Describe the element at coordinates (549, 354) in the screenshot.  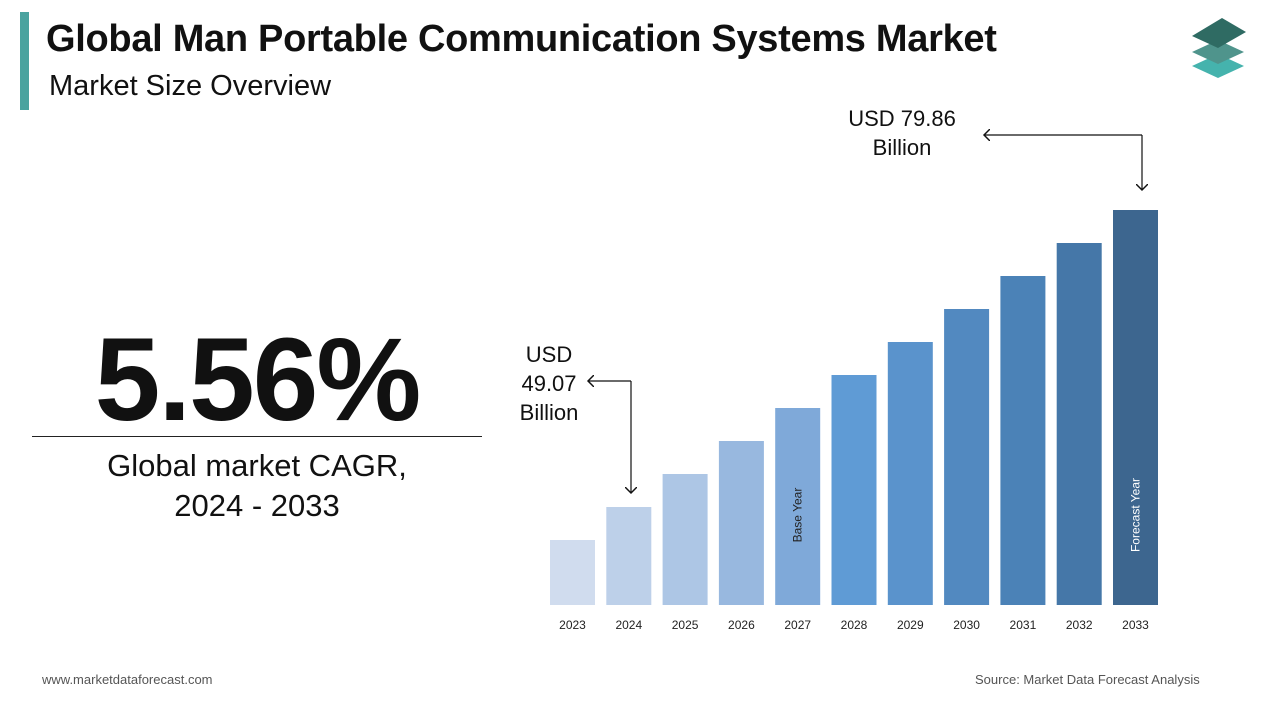
I see `annotation-2024-line1: USD` at that location.